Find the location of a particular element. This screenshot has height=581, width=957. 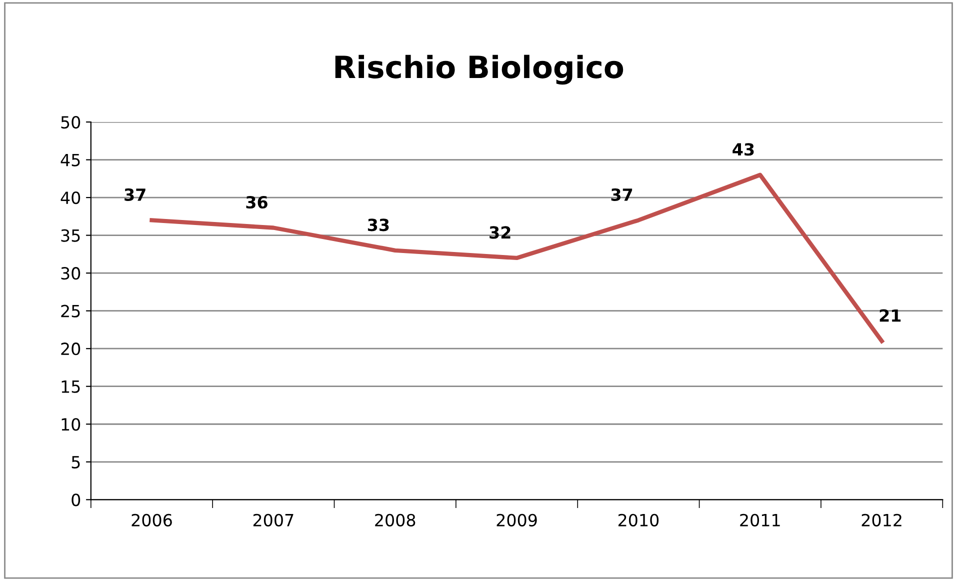

y-tick-label: 0 is located at coordinates (76, 500).